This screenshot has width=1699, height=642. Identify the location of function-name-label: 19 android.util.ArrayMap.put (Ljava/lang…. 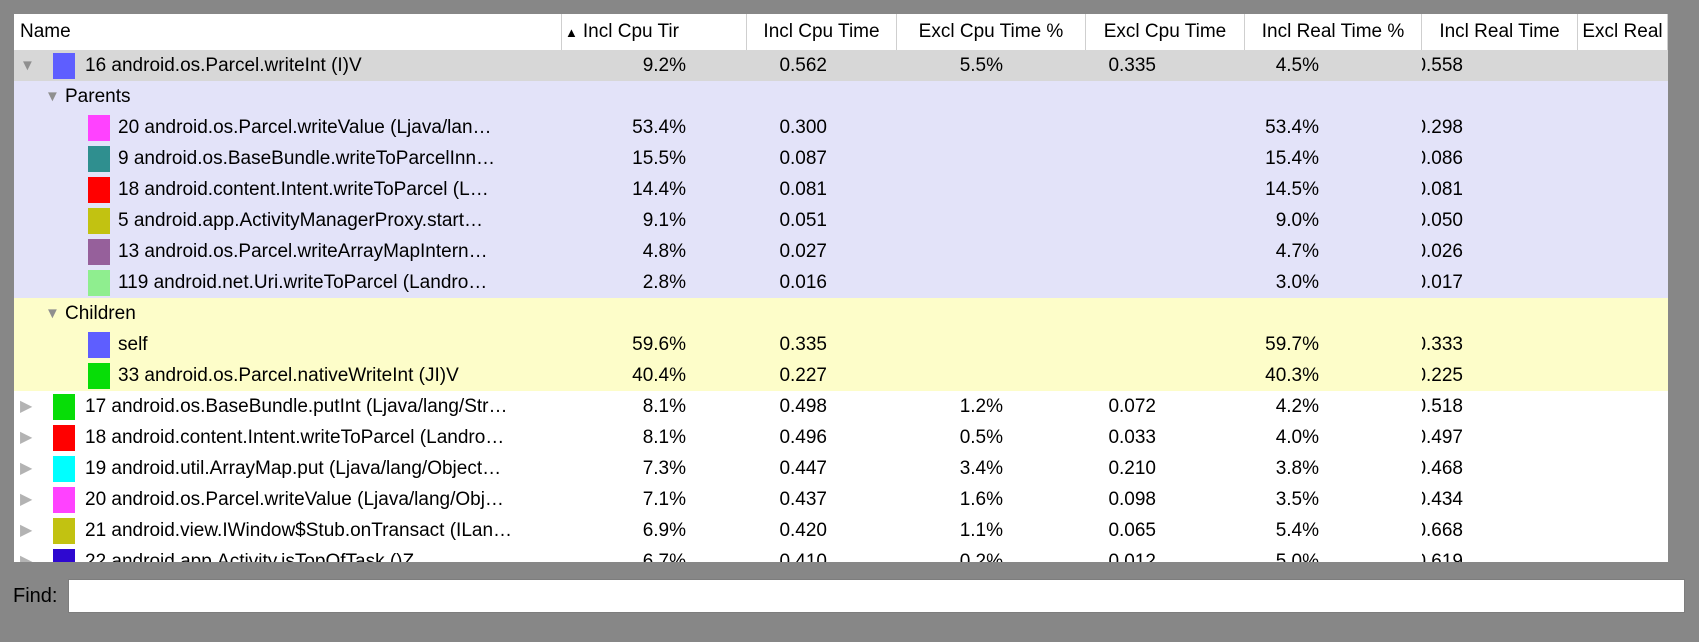
(293, 468).